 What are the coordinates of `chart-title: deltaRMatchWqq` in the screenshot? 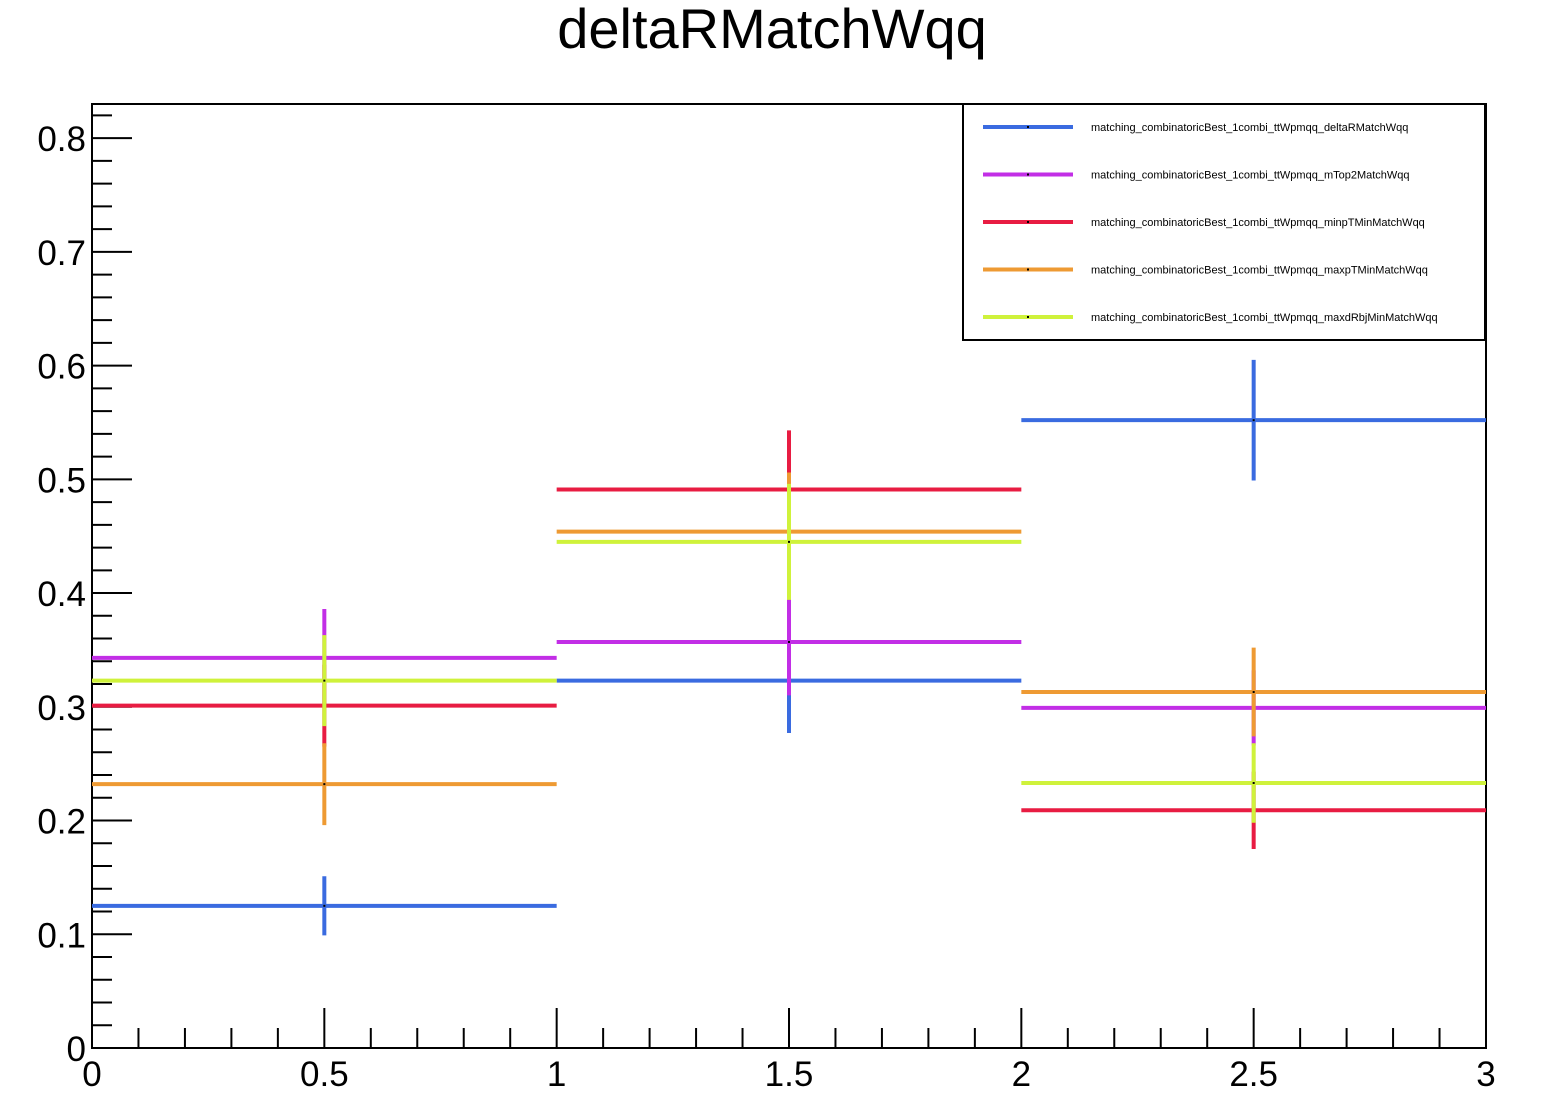 It's located at (772, 30).